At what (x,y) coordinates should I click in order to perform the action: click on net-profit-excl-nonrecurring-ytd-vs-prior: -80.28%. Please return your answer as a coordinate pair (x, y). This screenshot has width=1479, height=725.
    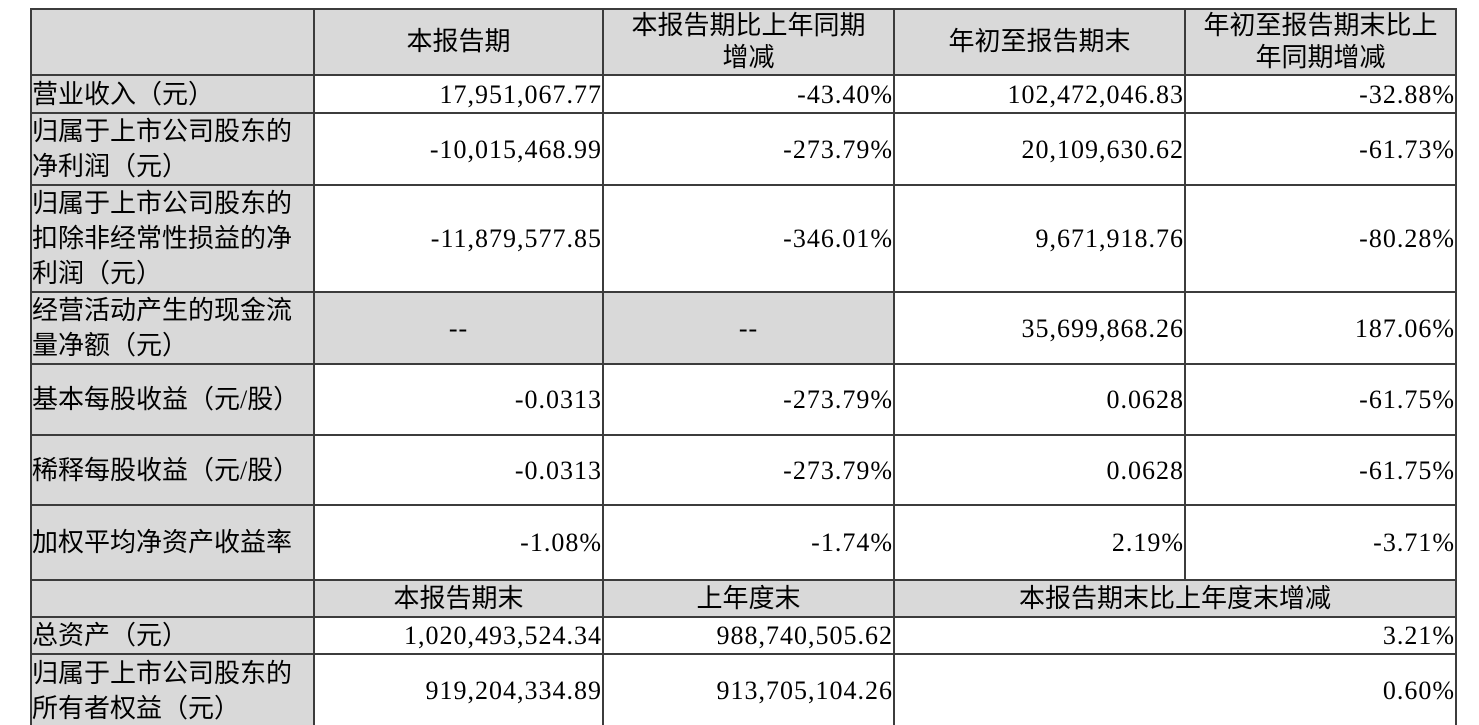
    Looking at the image, I should click on (1320, 238).